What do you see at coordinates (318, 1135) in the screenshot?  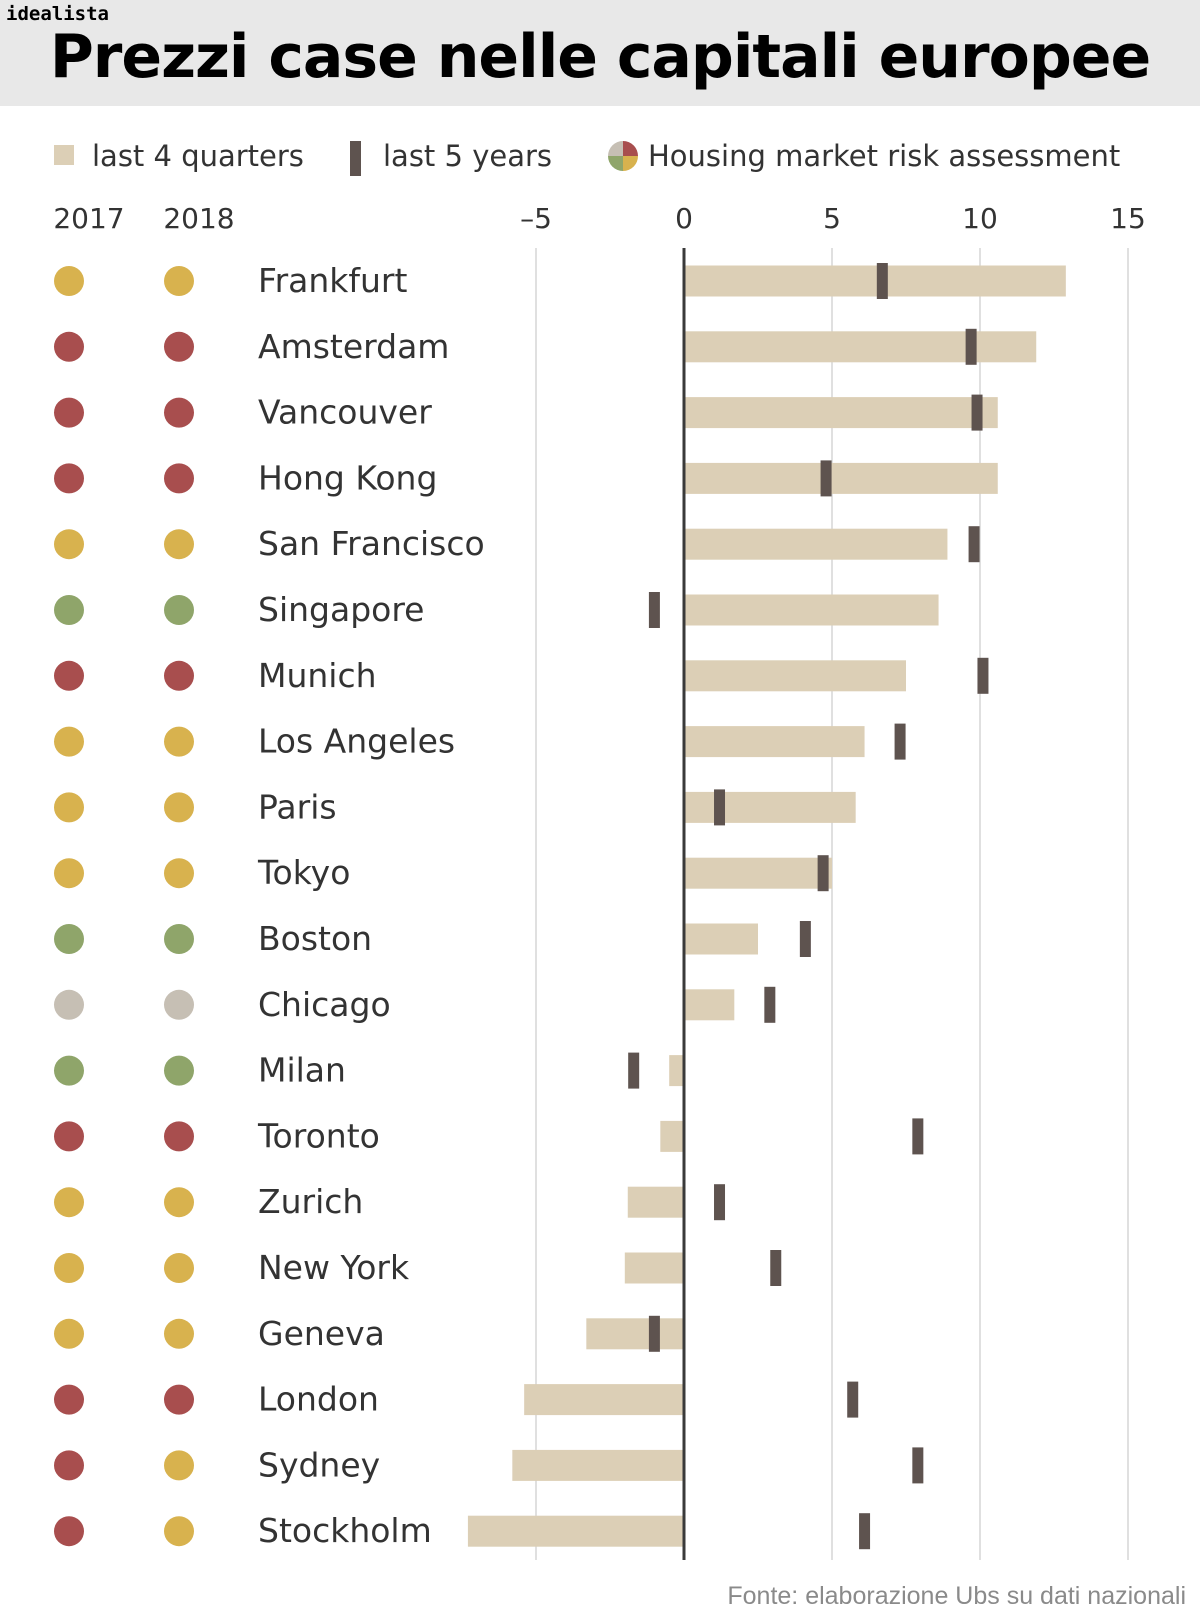 I see `city-label: Toronto` at bounding box center [318, 1135].